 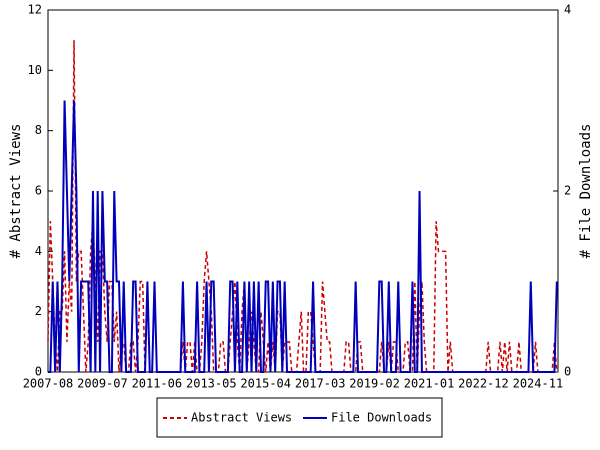 I want to click on y-tick-label: 4, so click(x=38, y=251).